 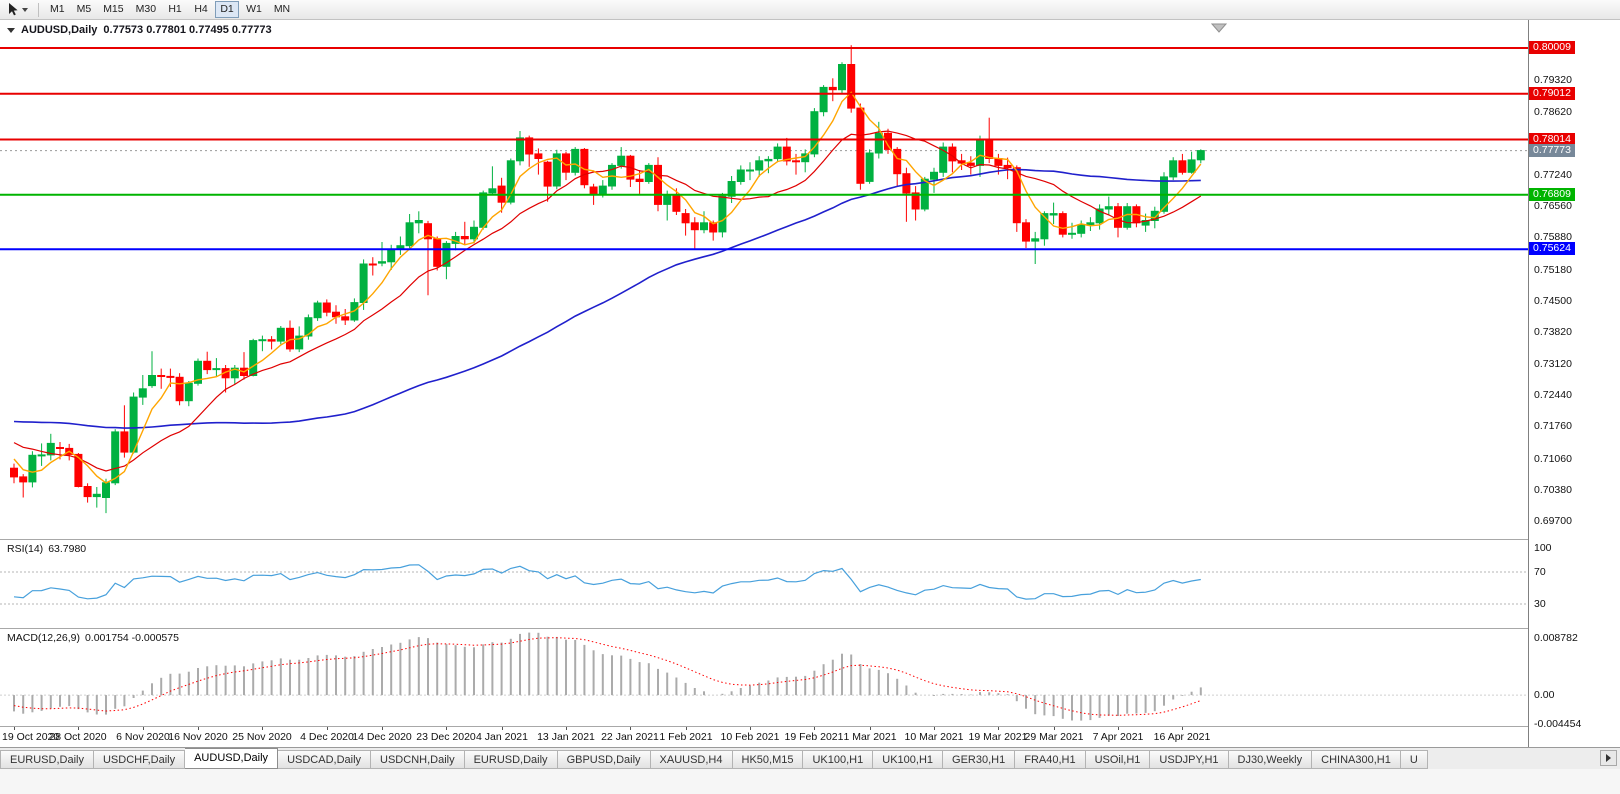 What do you see at coordinates (604, 759) in the screenshot?
I see `chart-tab-gbpusd-daily: GBPUSD,Daily` at bounding box center [604, 759].